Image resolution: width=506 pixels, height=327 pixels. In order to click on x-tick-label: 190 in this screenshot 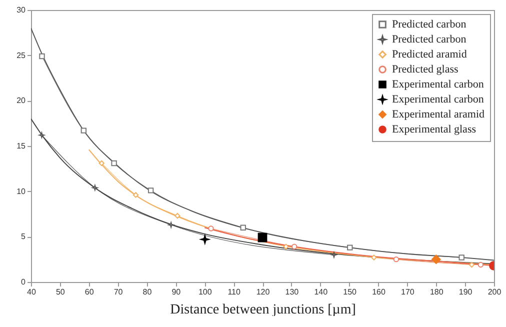, I will do `click(465, 292)`.